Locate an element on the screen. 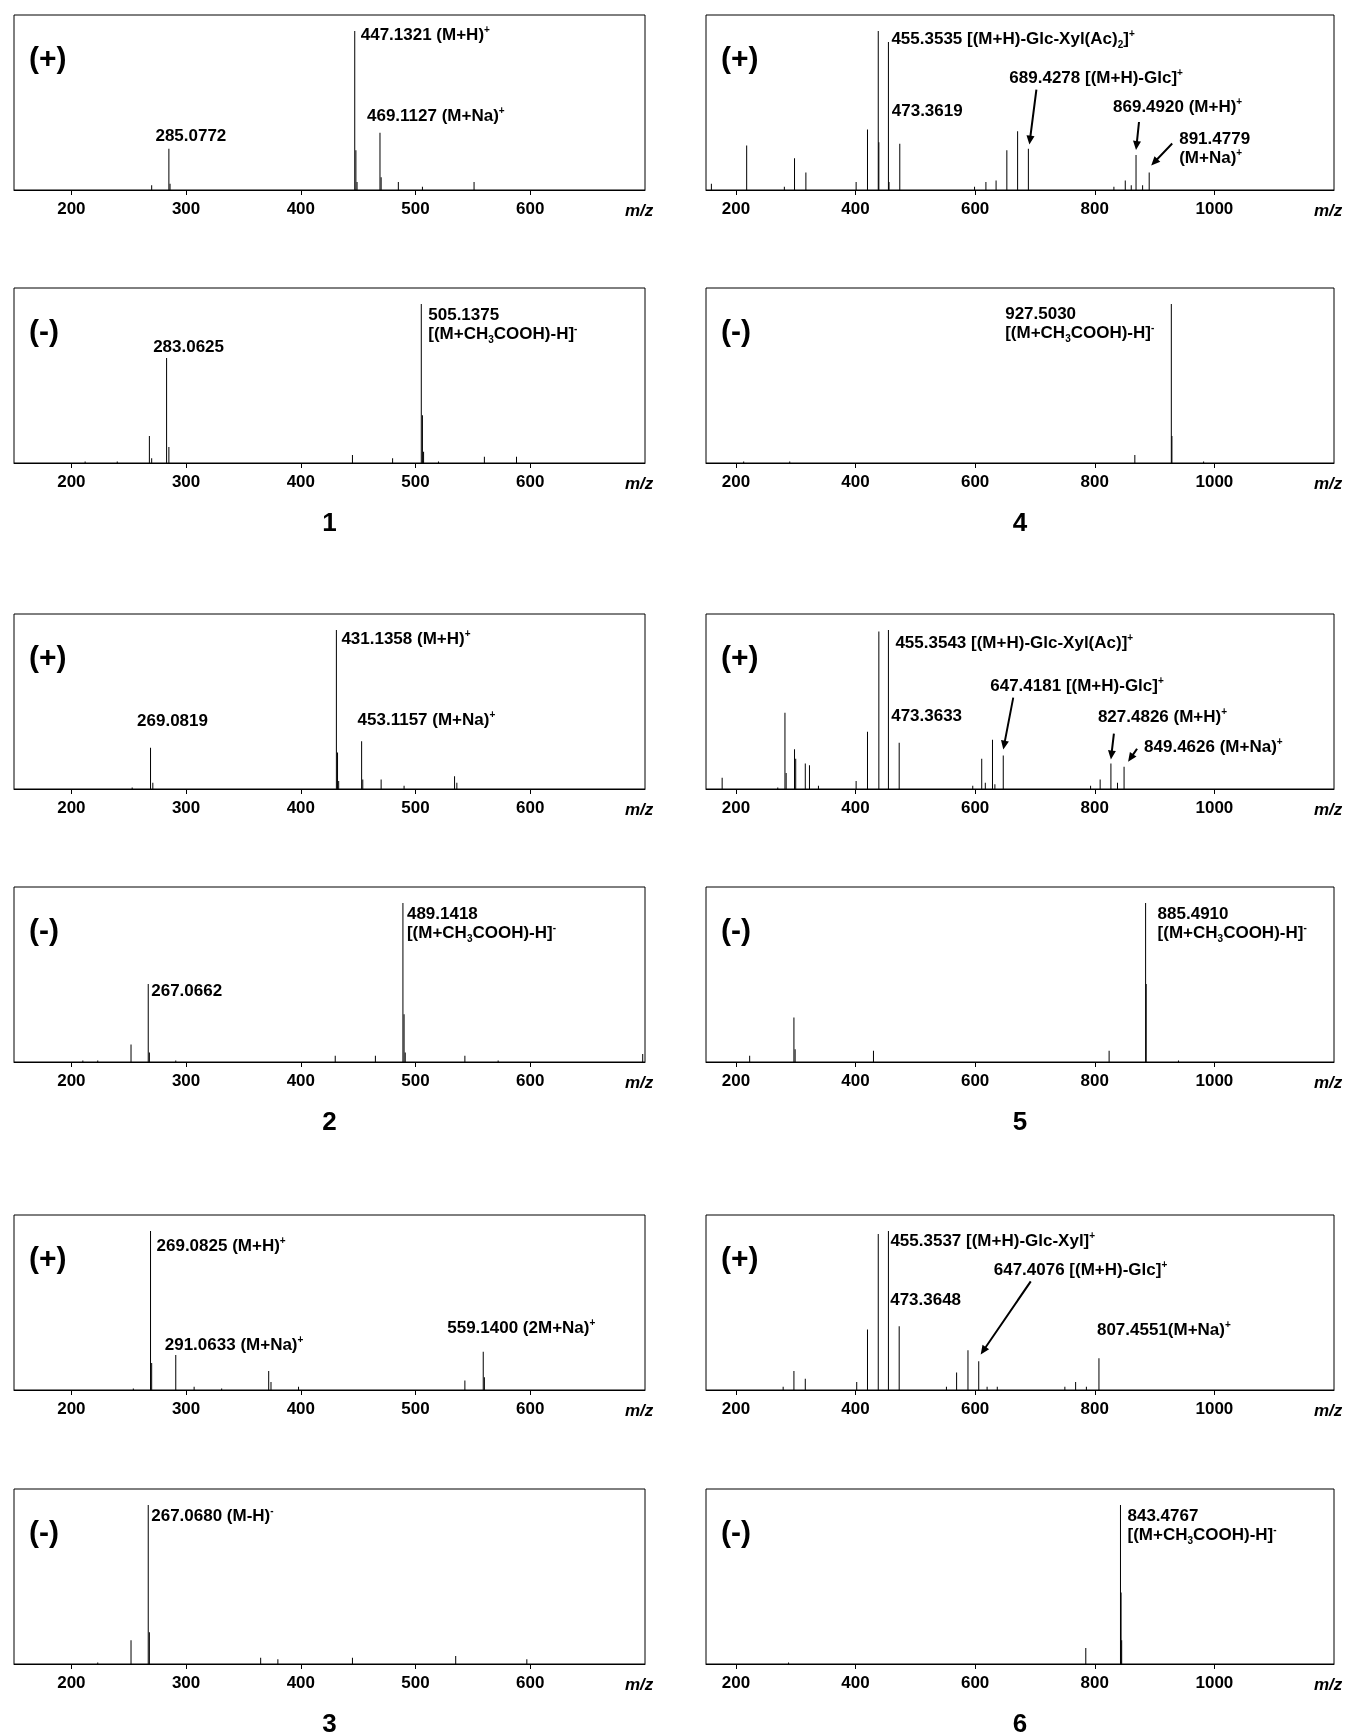 Image resolution: width=1354 pixels, height=1735 pixels. annotation: 473.3619 is located at coordinates (927, 110).